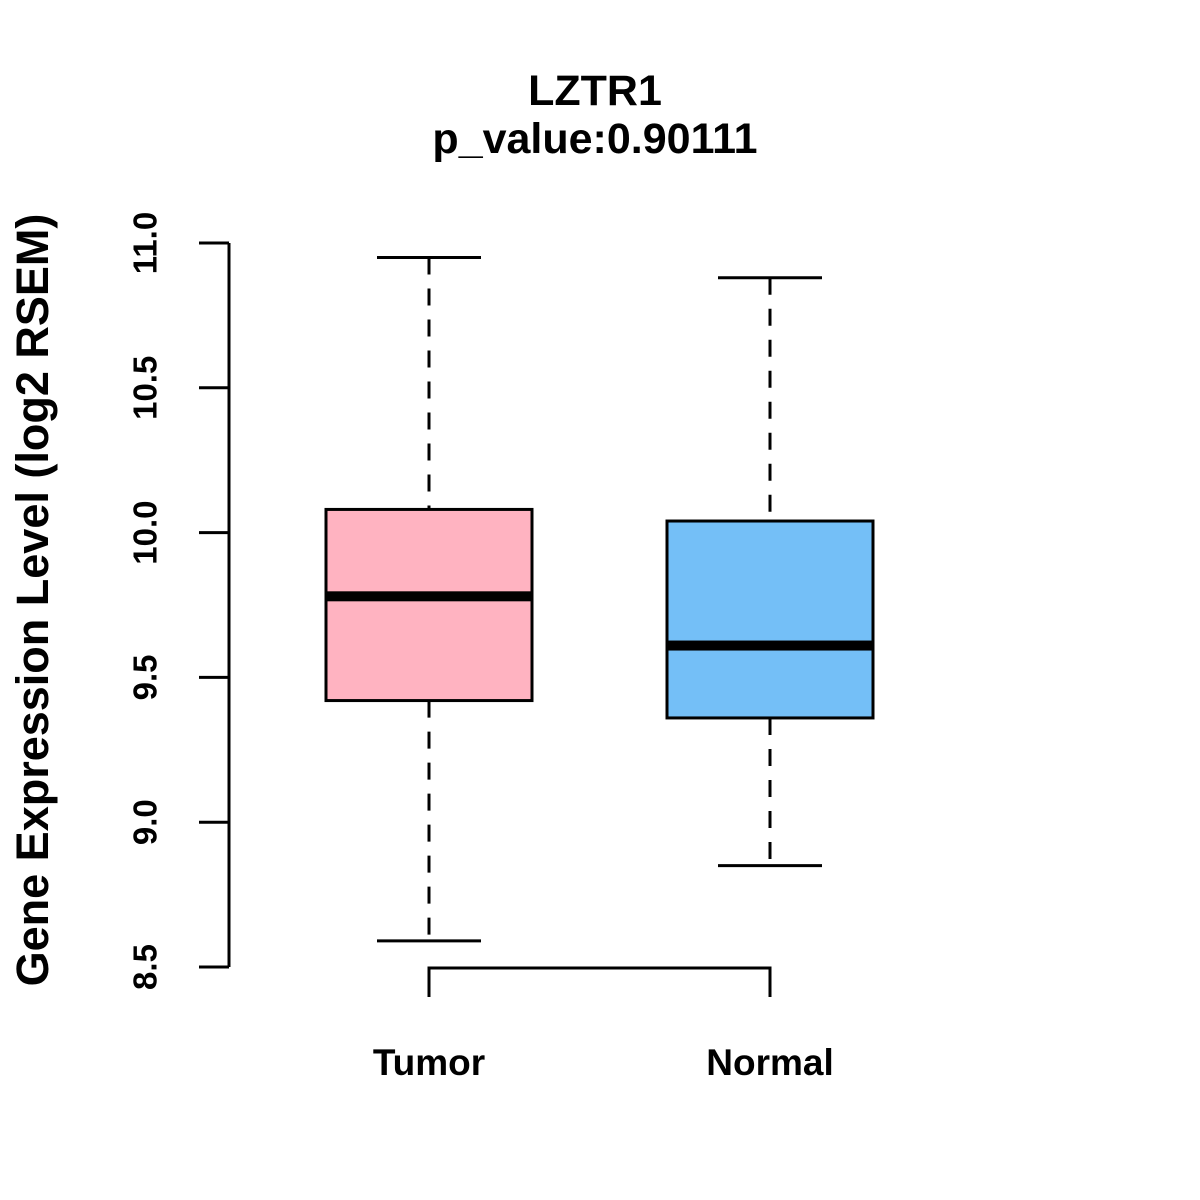 The width and height of the screenshot is (1200, 1200). Describe the element at coordinates (429, 1062) in the screenshot. I see `x-category-label-tumor: Tumor` at that location.